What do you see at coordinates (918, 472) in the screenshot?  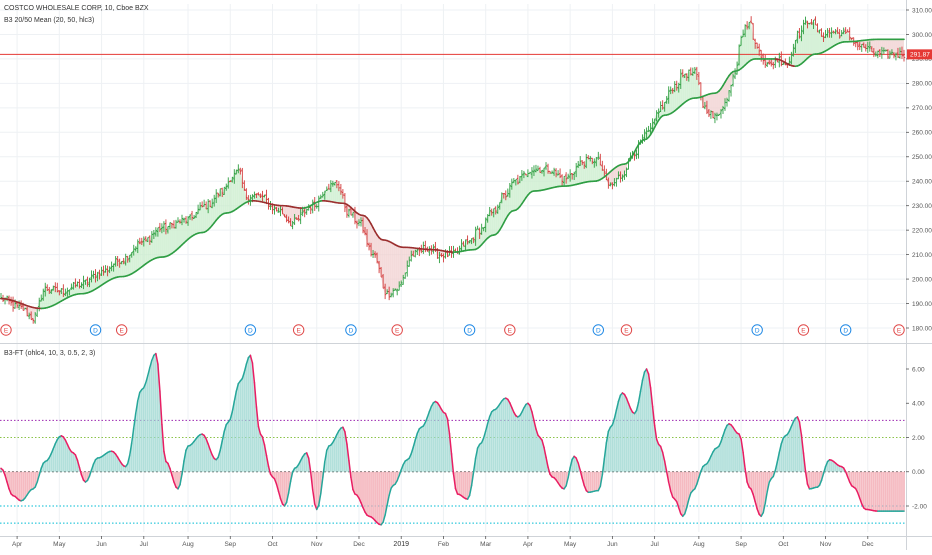 I see `oscillator-tick-label: 0.00` at bounding box center [918, 472].